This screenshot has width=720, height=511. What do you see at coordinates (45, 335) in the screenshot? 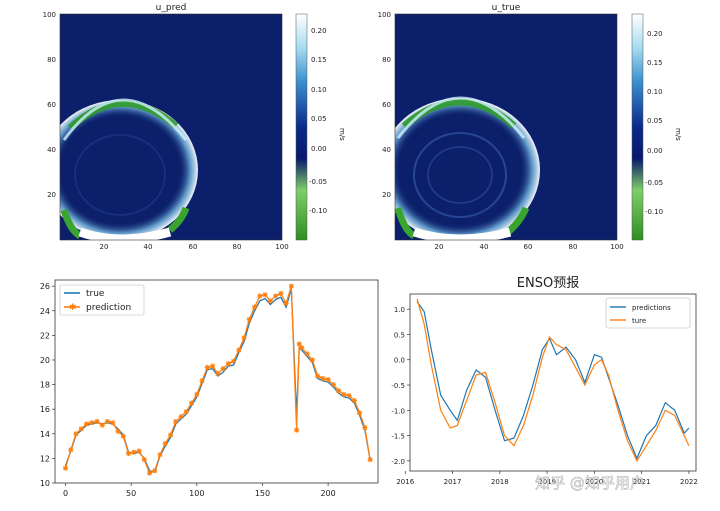
I see `y-tick-label: 22` at bounding box center [45, 335].